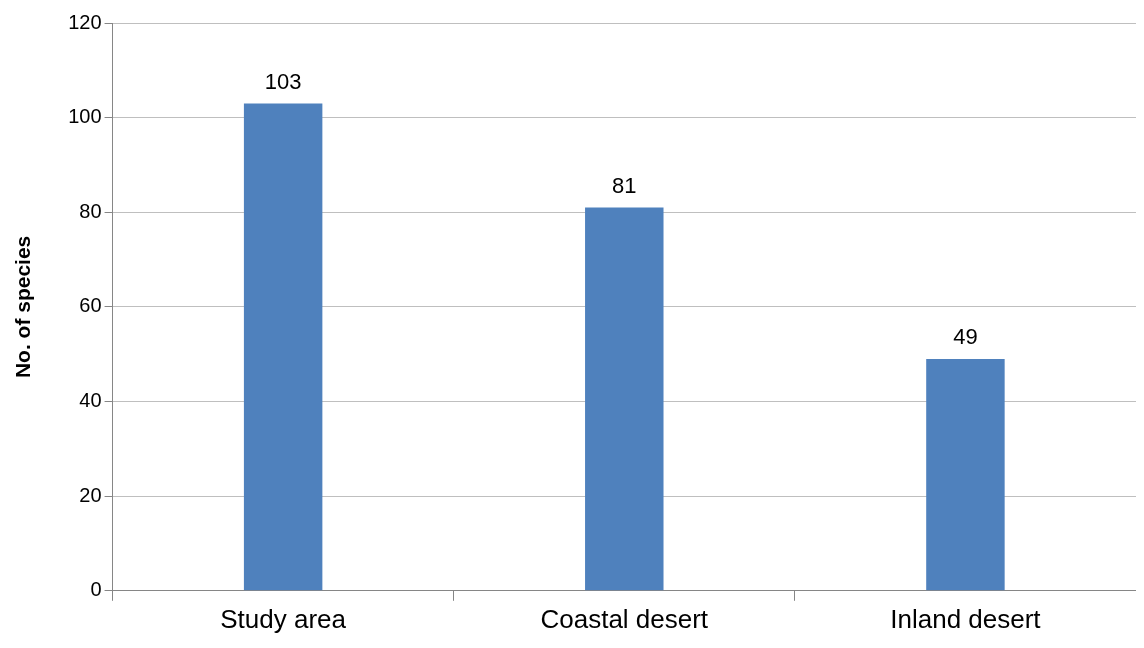  What do you see at coordinates (624, 185) in the screenshot?
I see `data-label: 81` at bounding box center [624, 185].